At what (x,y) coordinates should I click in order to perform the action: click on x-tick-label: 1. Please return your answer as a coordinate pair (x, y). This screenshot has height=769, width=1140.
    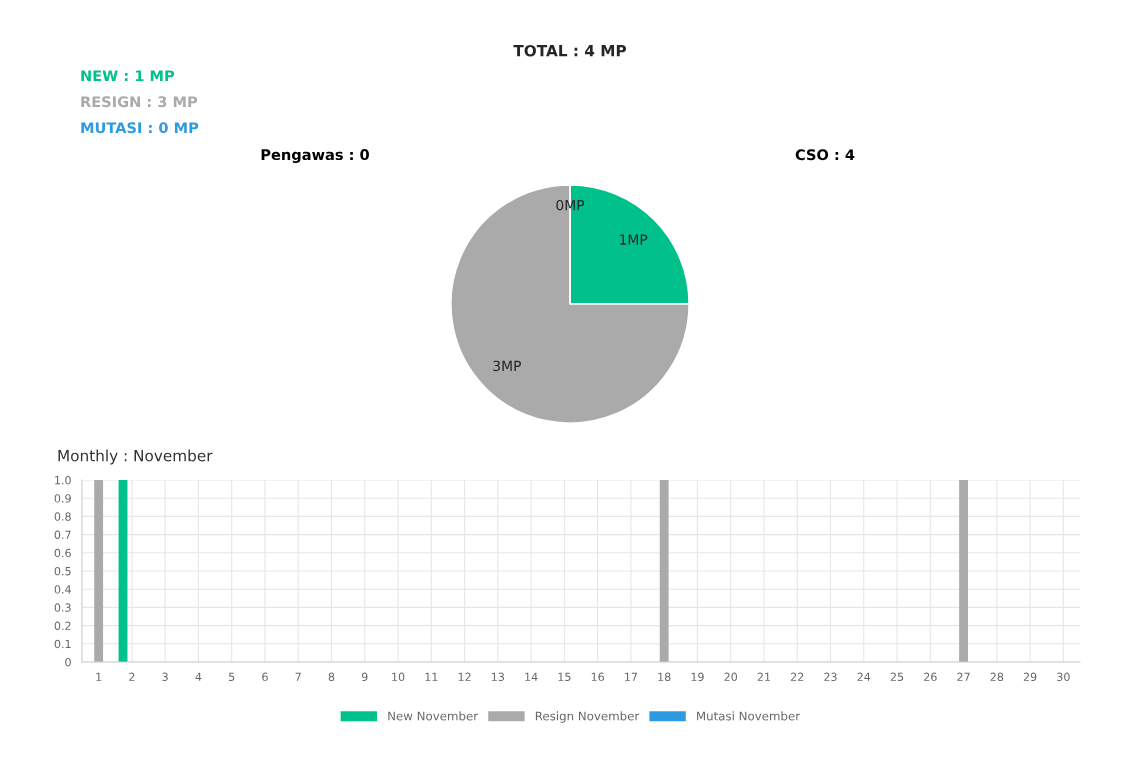
    Looking at the image, I should click on (99, 676).